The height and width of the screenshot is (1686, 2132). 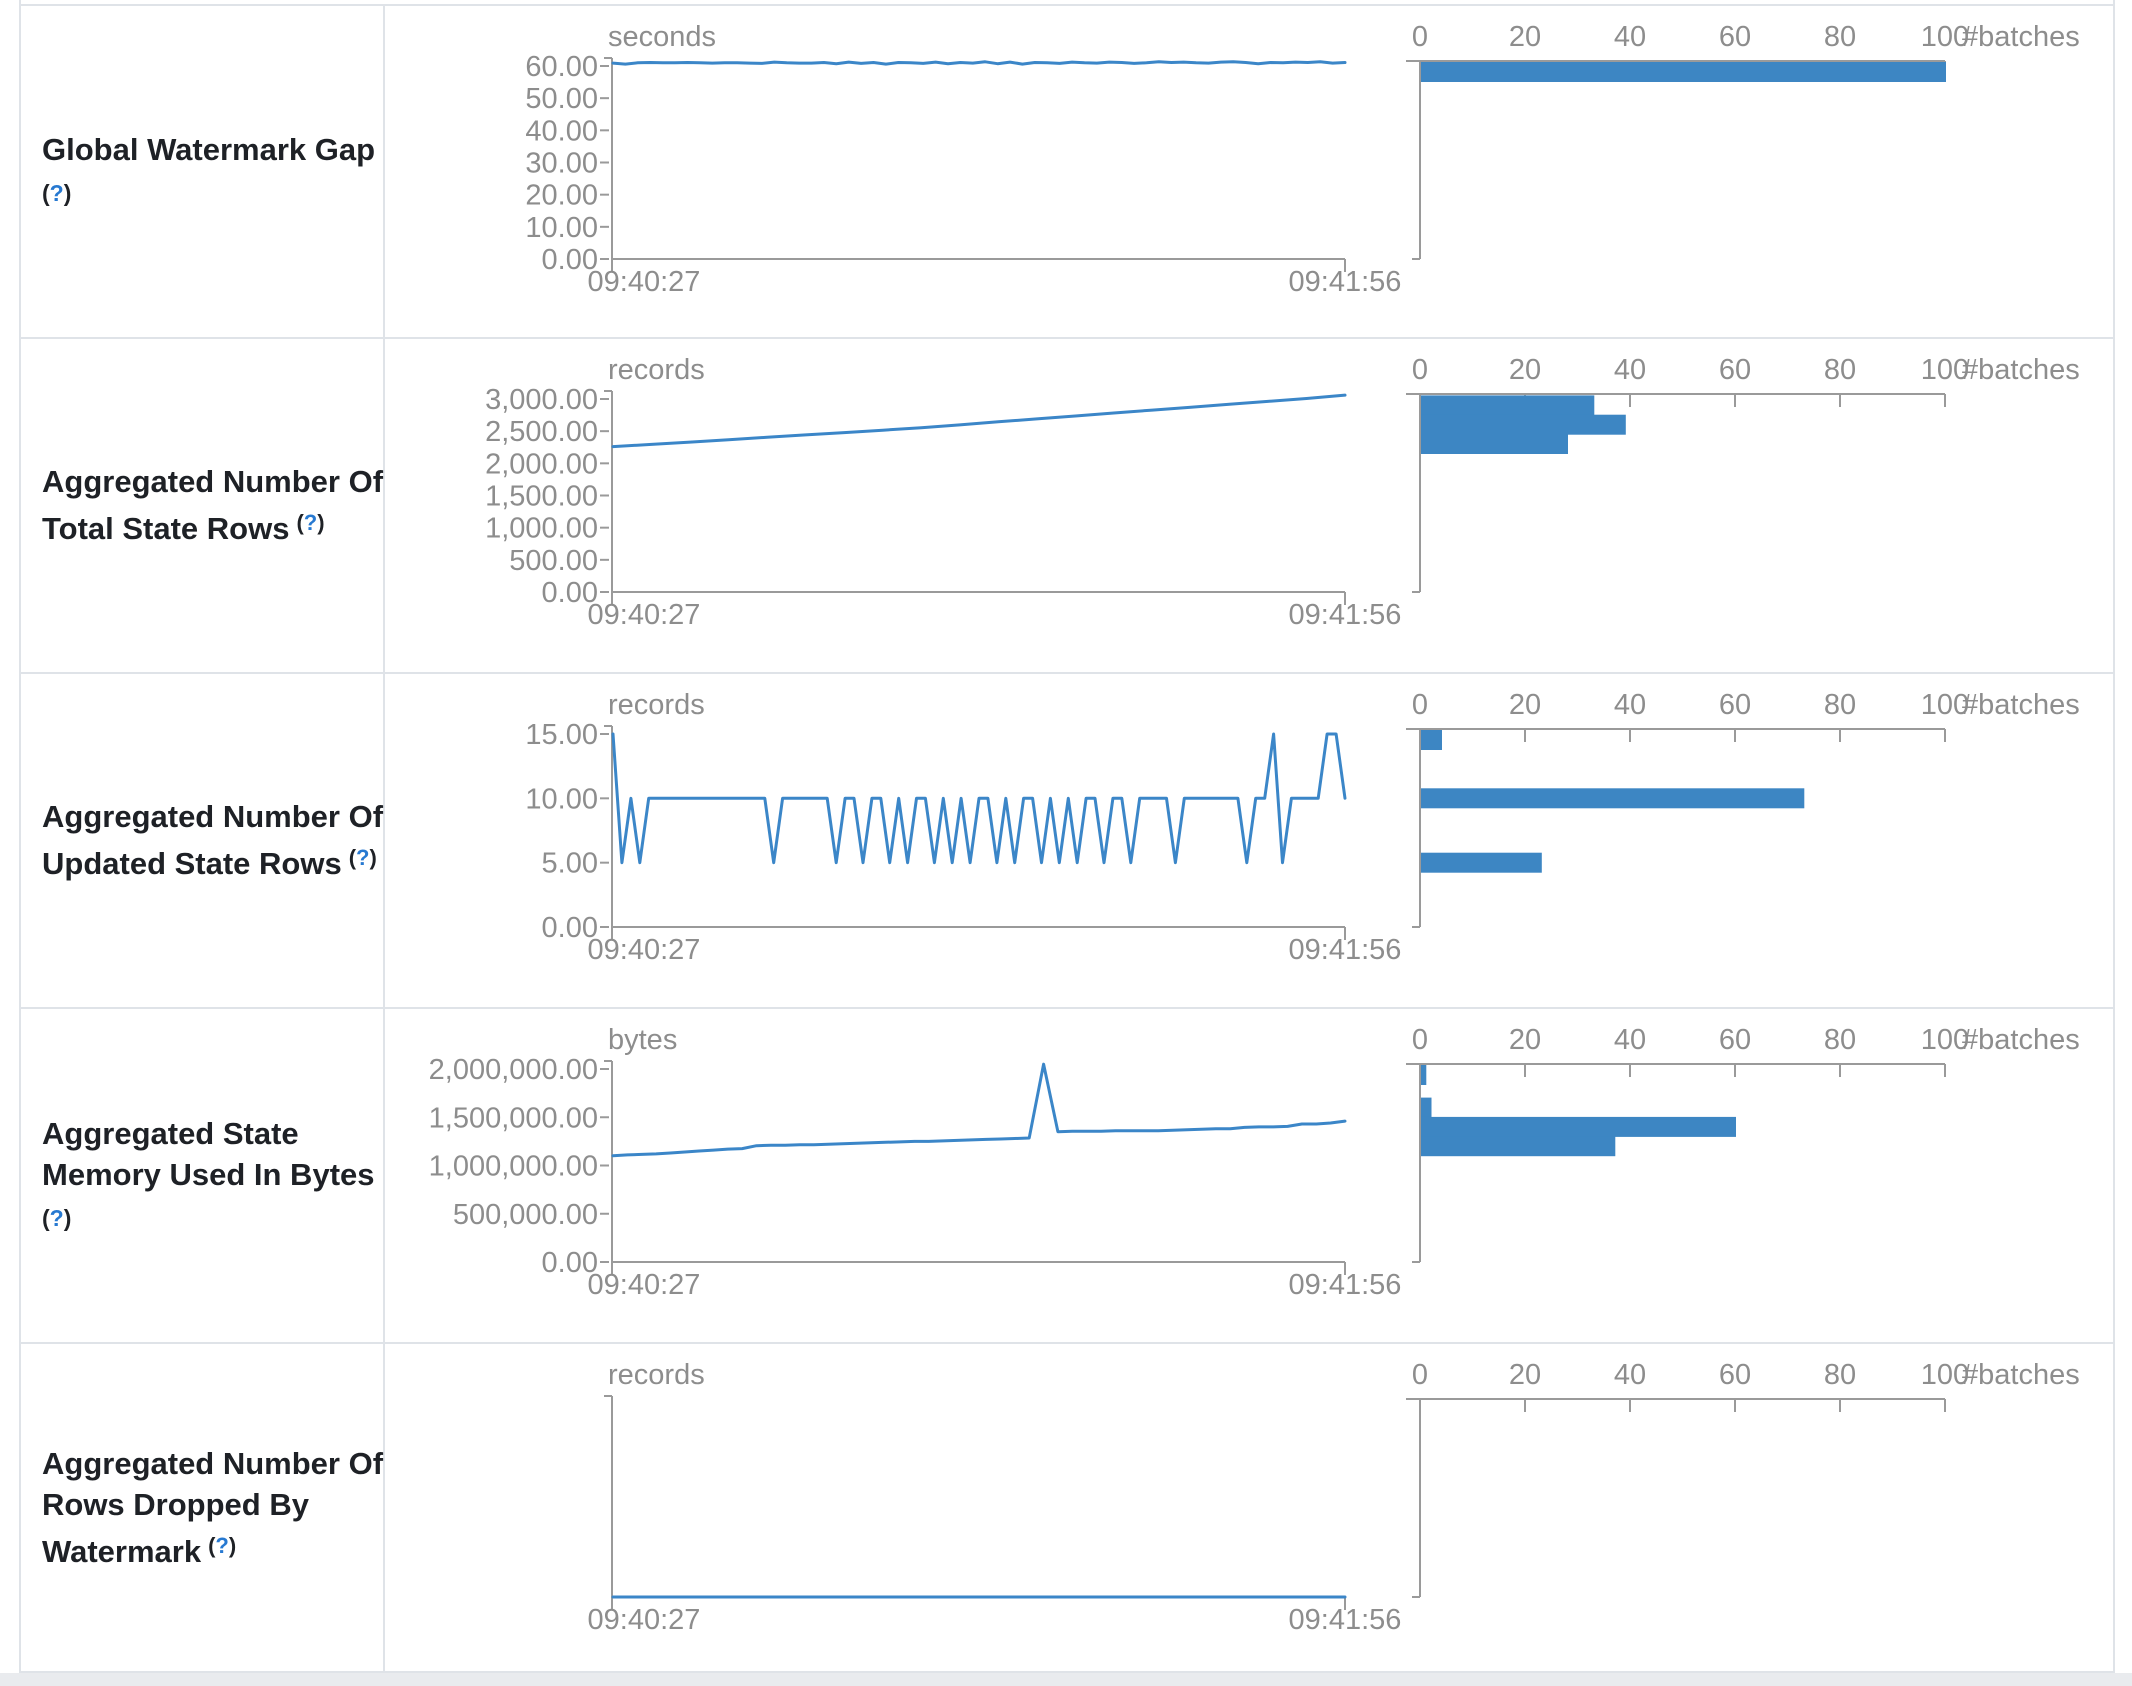 What do you see at coordinates (561, 99) in the screenshot?
I see `timeline-y-tick-label: 50.00` at bounding box center [561, 99].